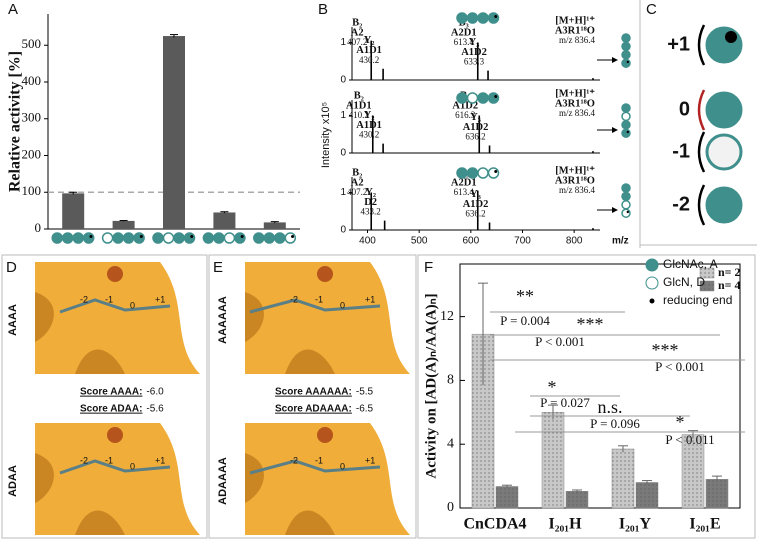 This screenshot has width=757, height=540. Describe the element at coordinates (575, 30) in the screenshot. I see `peak-label: A3R1¹⁸O` at that location.